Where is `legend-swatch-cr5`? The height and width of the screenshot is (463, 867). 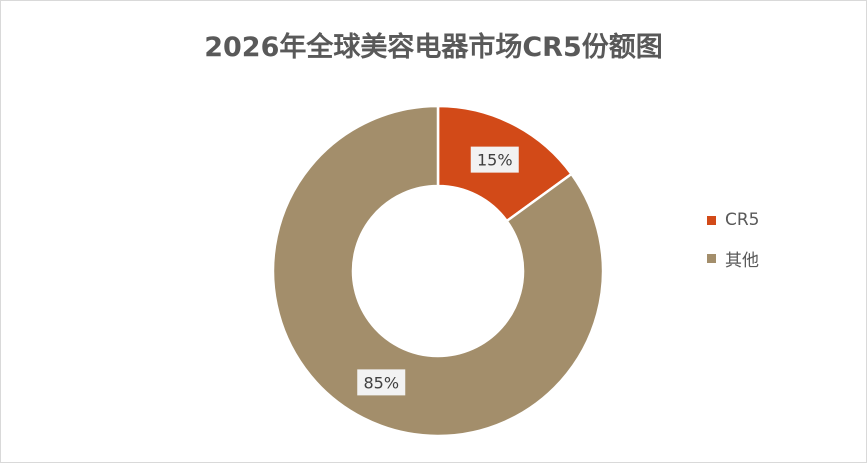 legend-swatch-cr5 is located at coordinates (711, 220).